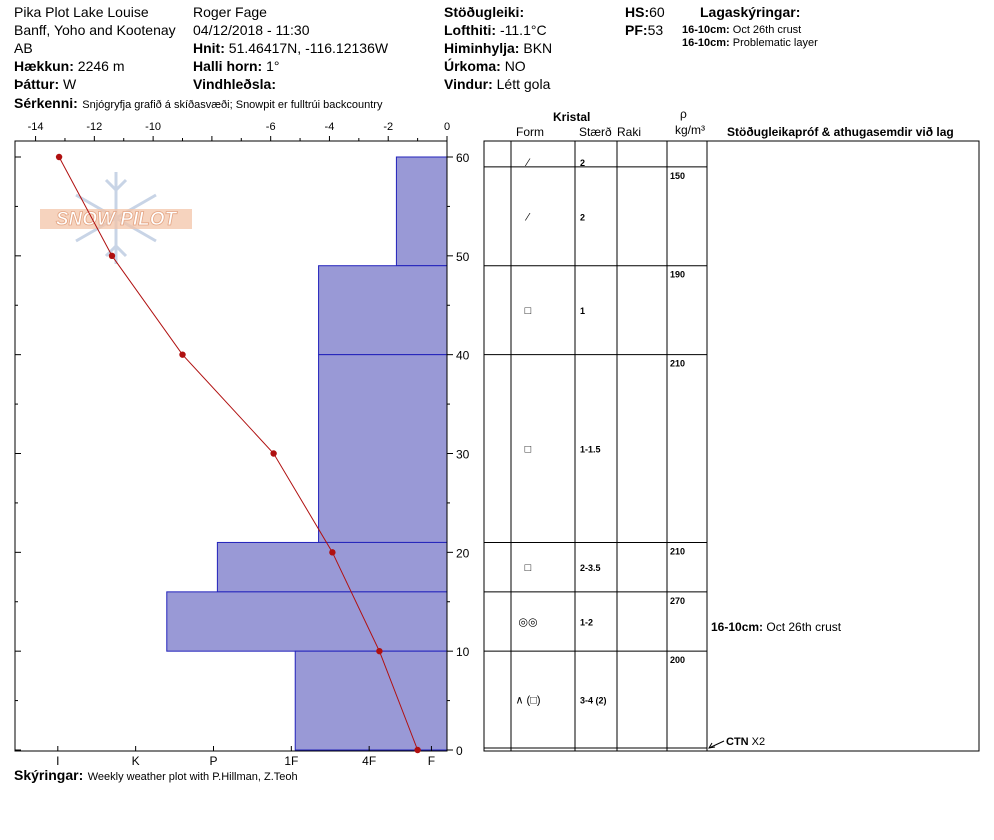 The width and height of the screenshot is (994, 840). I want to click on depth-tick-label: 40, so click(463, 356).